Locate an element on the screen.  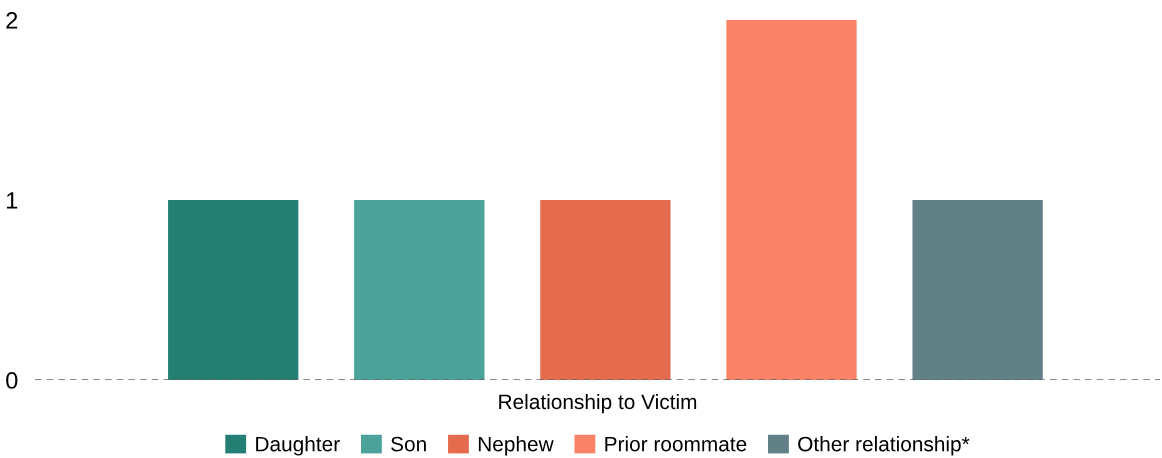
legend-label: Prior roommate is located at coordinates (676, 444).